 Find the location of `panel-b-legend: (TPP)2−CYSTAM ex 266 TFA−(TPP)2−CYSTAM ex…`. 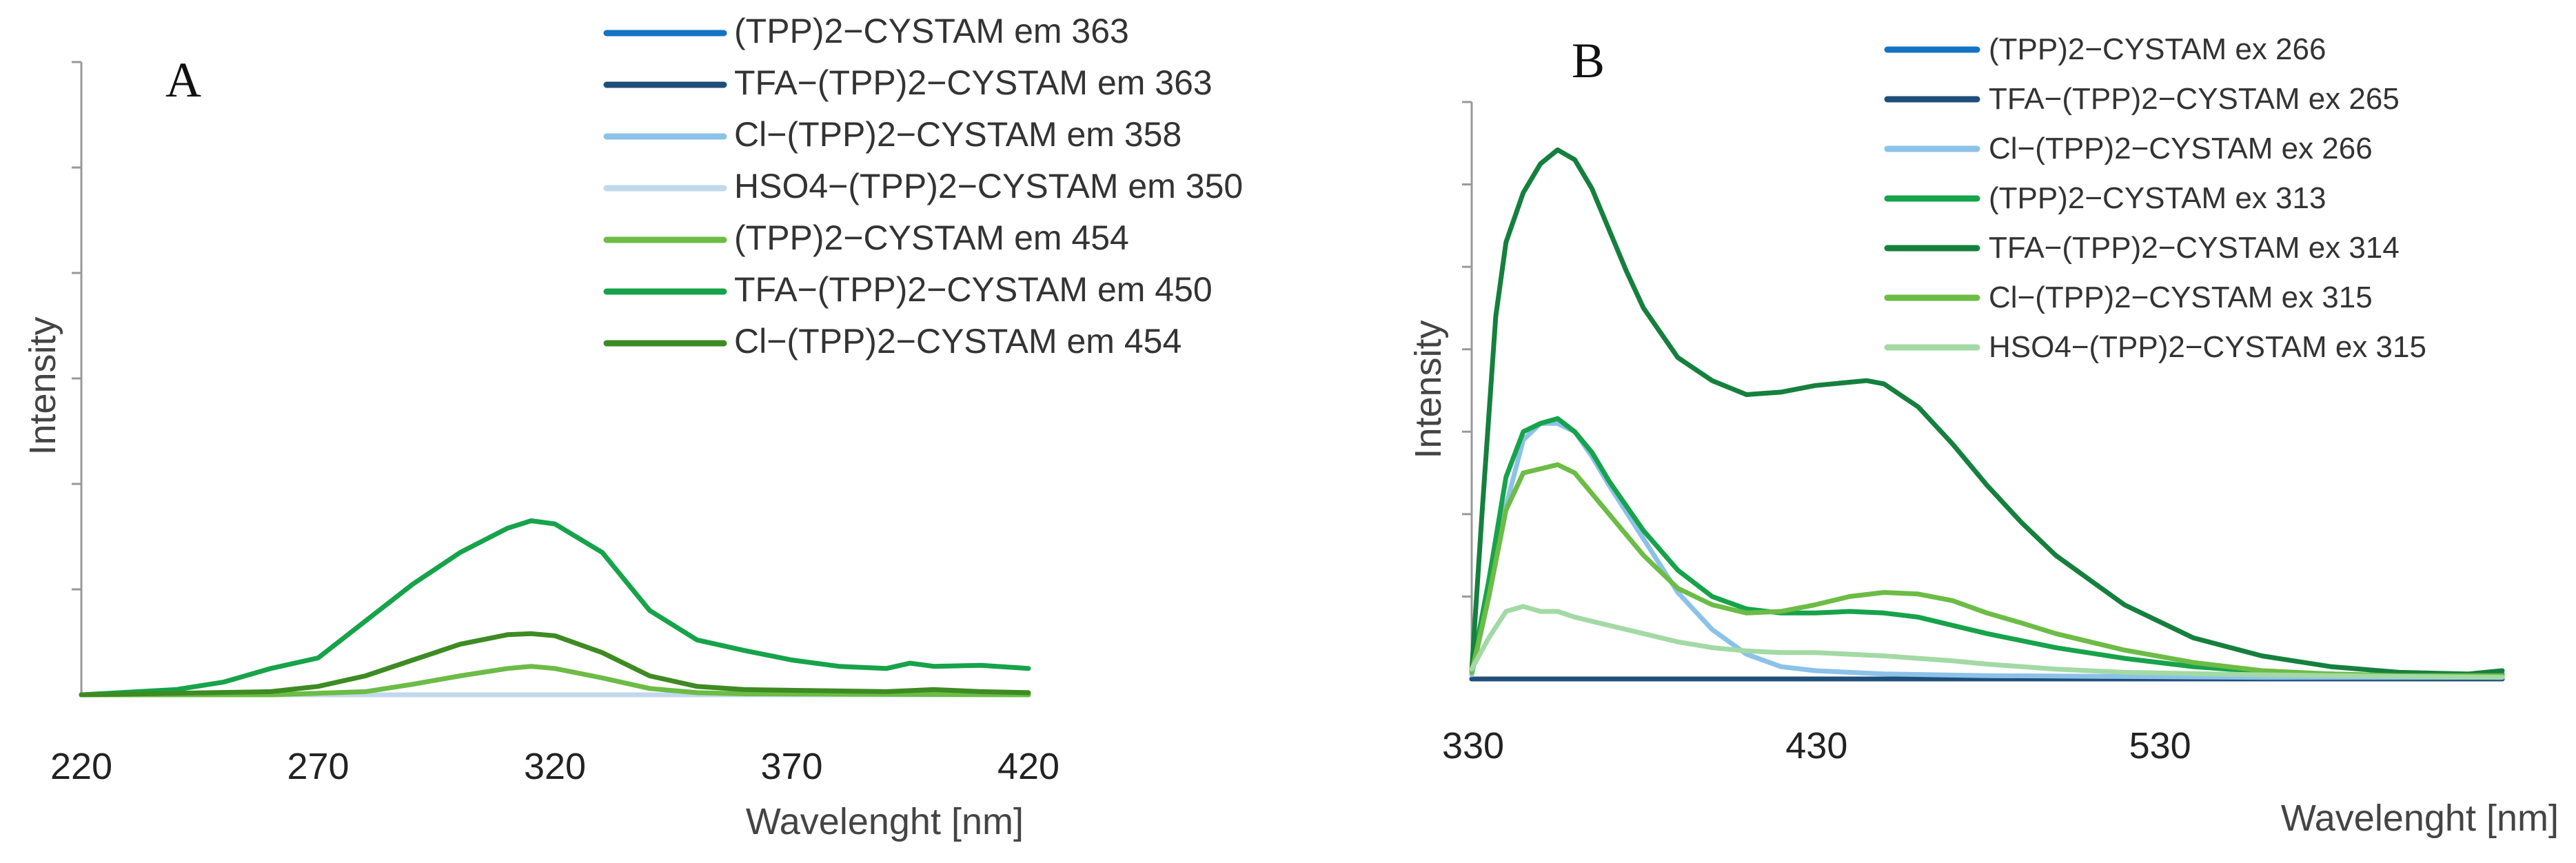

panel-b-legend: (TPP)2−CYSTAM ex 266 TFA−(TPP)2−CYSTAM ex… is located at coordinates (2155, 198).